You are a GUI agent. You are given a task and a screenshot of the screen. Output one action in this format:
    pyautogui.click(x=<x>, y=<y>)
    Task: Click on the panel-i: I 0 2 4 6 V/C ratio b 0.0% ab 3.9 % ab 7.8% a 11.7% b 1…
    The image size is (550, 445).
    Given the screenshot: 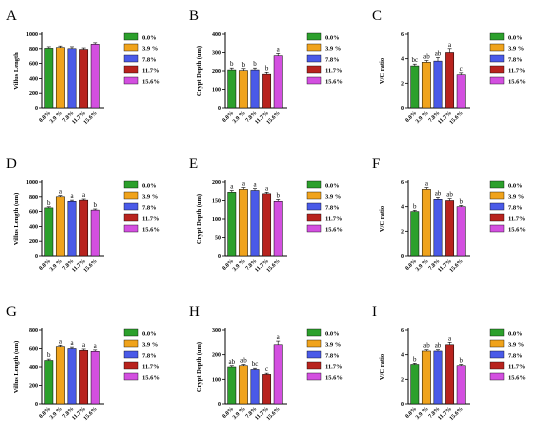 What is the action you would take?
    pyautogui.click(x=449, y=363)
    